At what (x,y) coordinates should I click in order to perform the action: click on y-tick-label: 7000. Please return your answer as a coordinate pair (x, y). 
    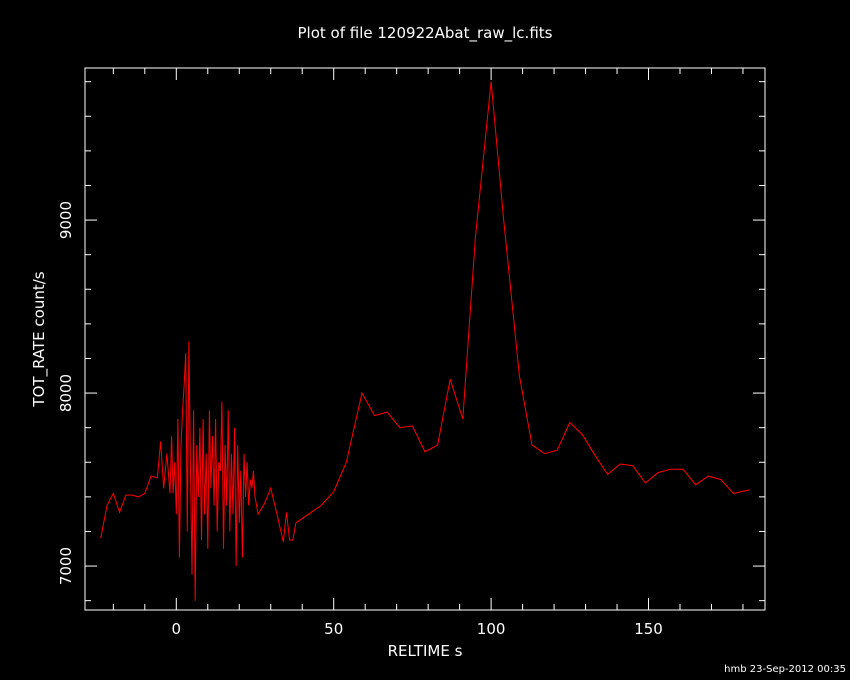
    Looking at the image, I should click on (66, 566).